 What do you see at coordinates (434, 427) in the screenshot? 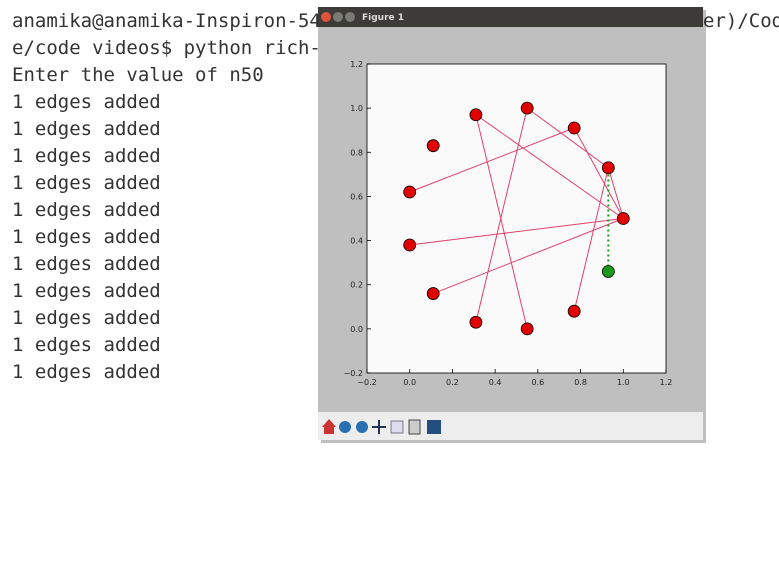
I see `save-button` at bounding box center [434, 427].